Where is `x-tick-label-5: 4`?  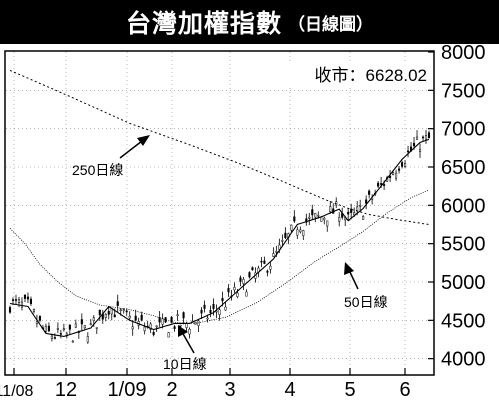
x-tick-label-5: 4 is located at coordinates (289, 390).